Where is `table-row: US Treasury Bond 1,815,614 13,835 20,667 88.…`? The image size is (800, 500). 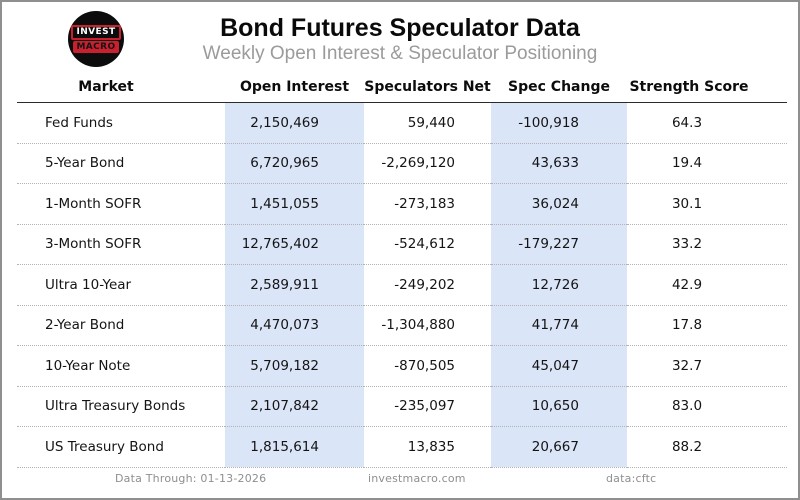 table-row: US Treasury Bond 1,815,614 13,835 20,667 88.… is located at coordinates (402, 447).